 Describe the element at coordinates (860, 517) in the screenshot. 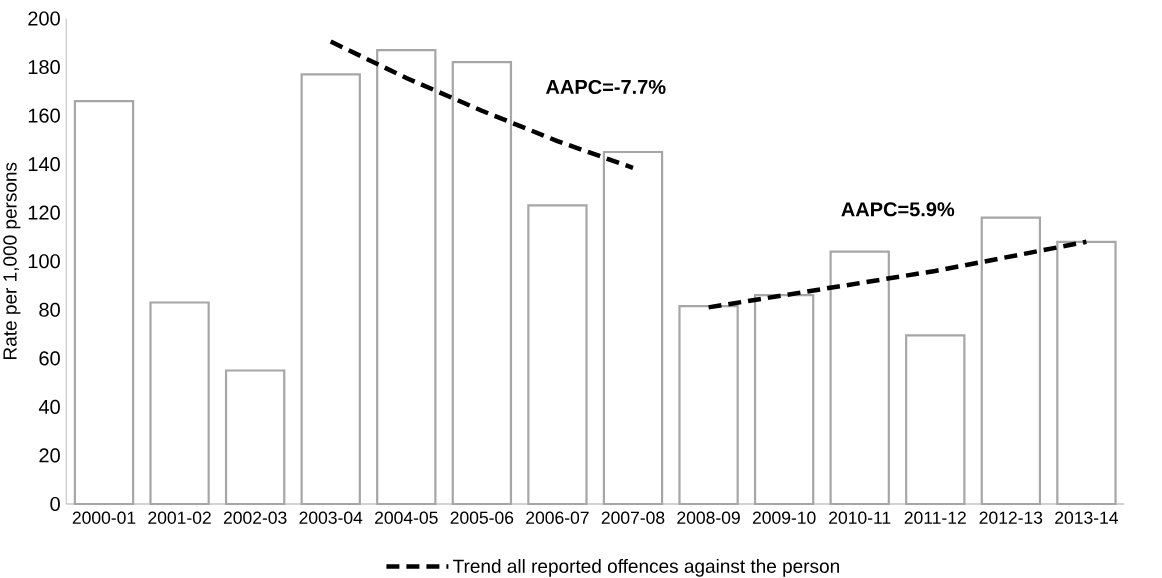

I see `x-tick-label: 2010-11` at that location.